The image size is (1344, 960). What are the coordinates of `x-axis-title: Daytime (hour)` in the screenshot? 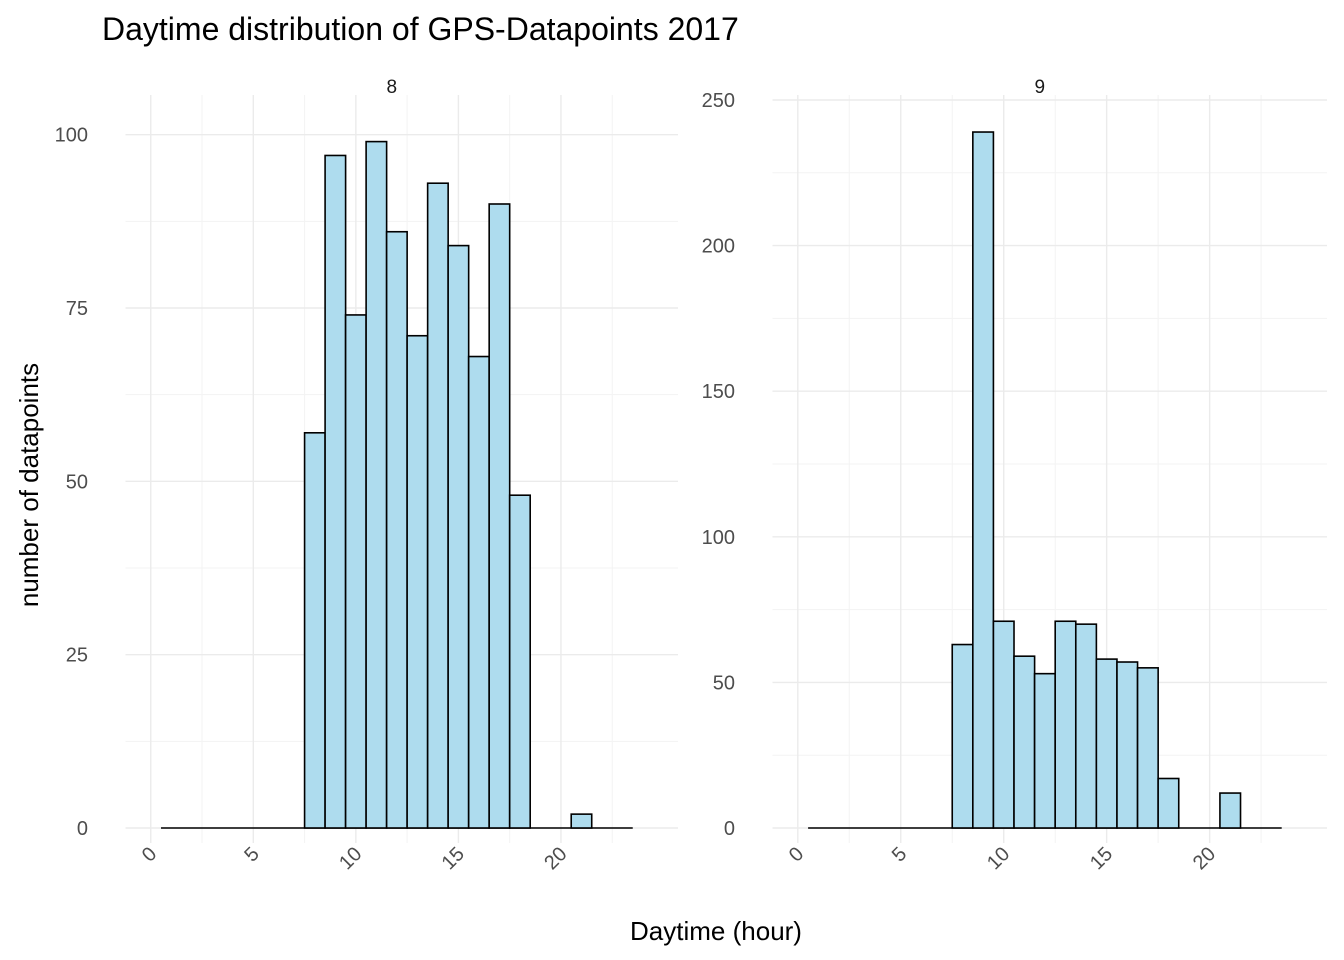 It's located at (716, 931).